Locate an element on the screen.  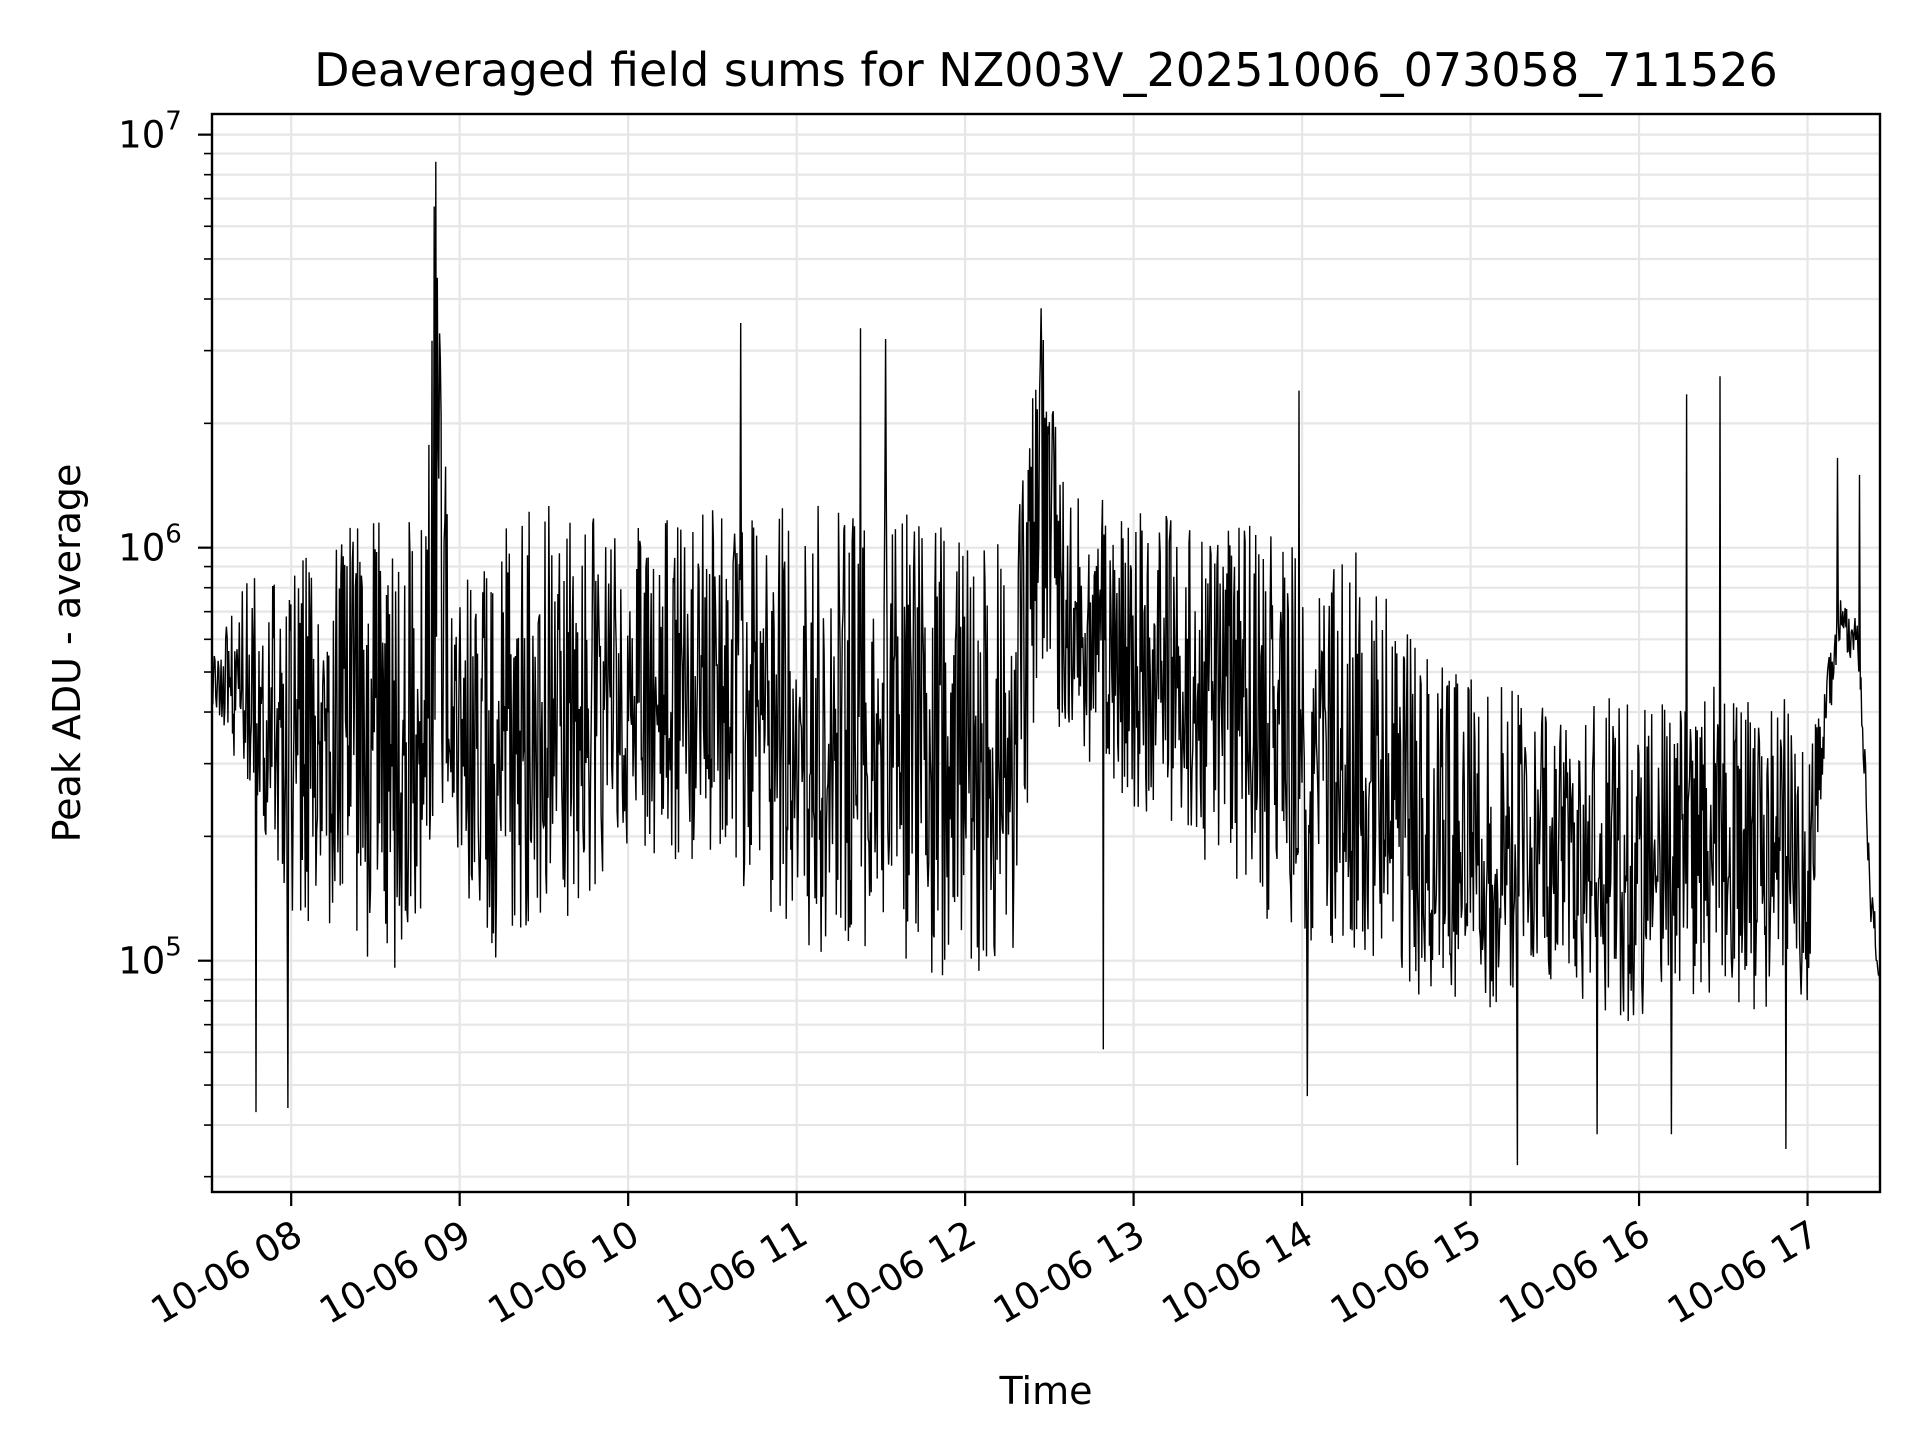
y-tick-label: 10⁶ is located at coordinates (150, 545).